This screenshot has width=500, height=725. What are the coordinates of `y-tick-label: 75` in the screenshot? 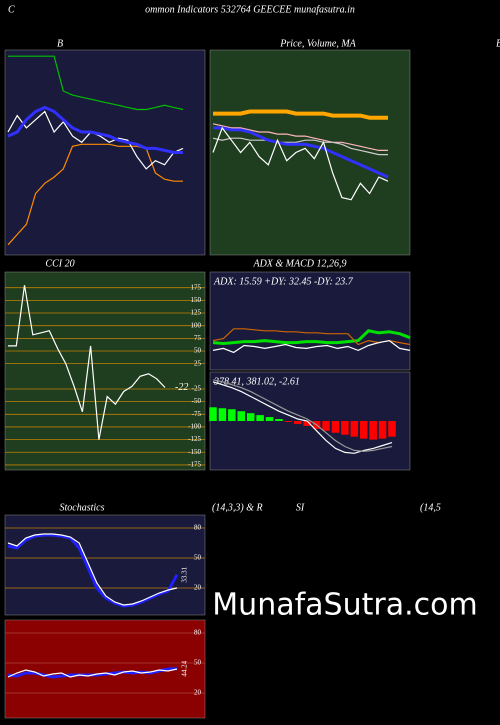 It's located at (198, 338).